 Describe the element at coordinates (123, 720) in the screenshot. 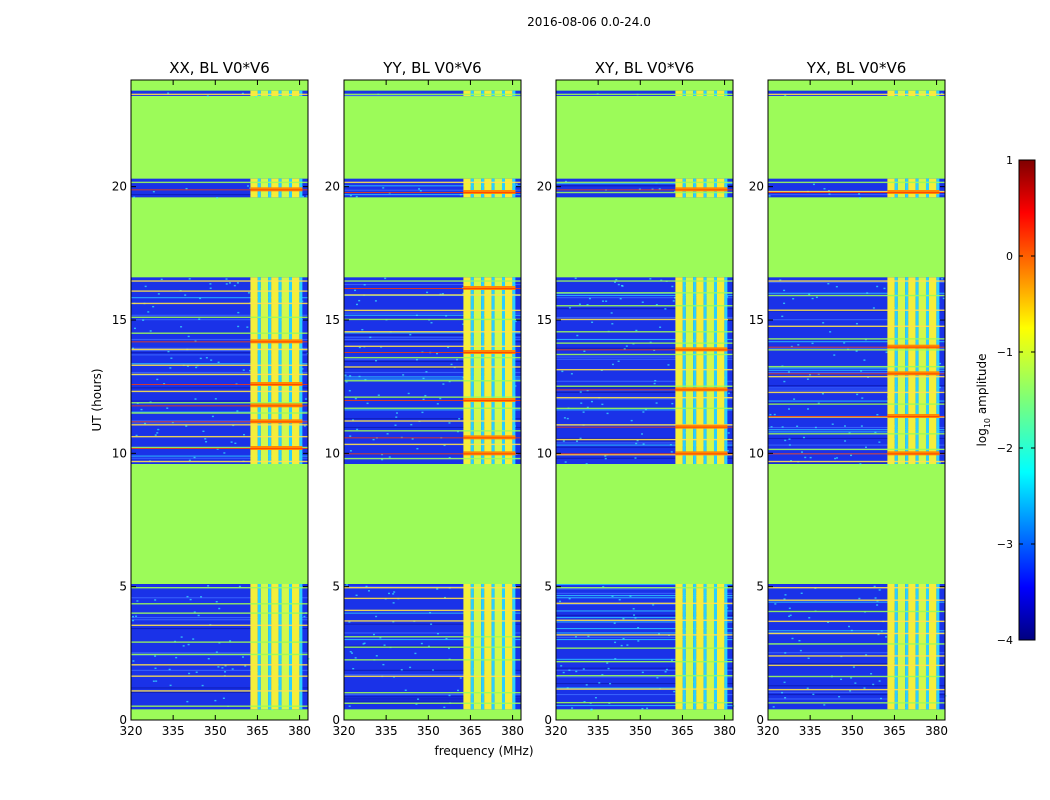

I see `y-tick-label: 0` at that location.